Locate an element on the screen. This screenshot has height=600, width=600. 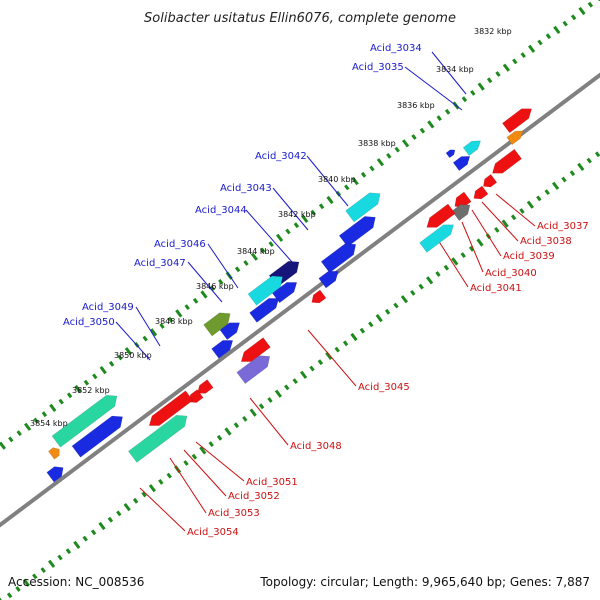
gene-label-acid-3035: Acid_3035 is located at coordinates (378, 67).